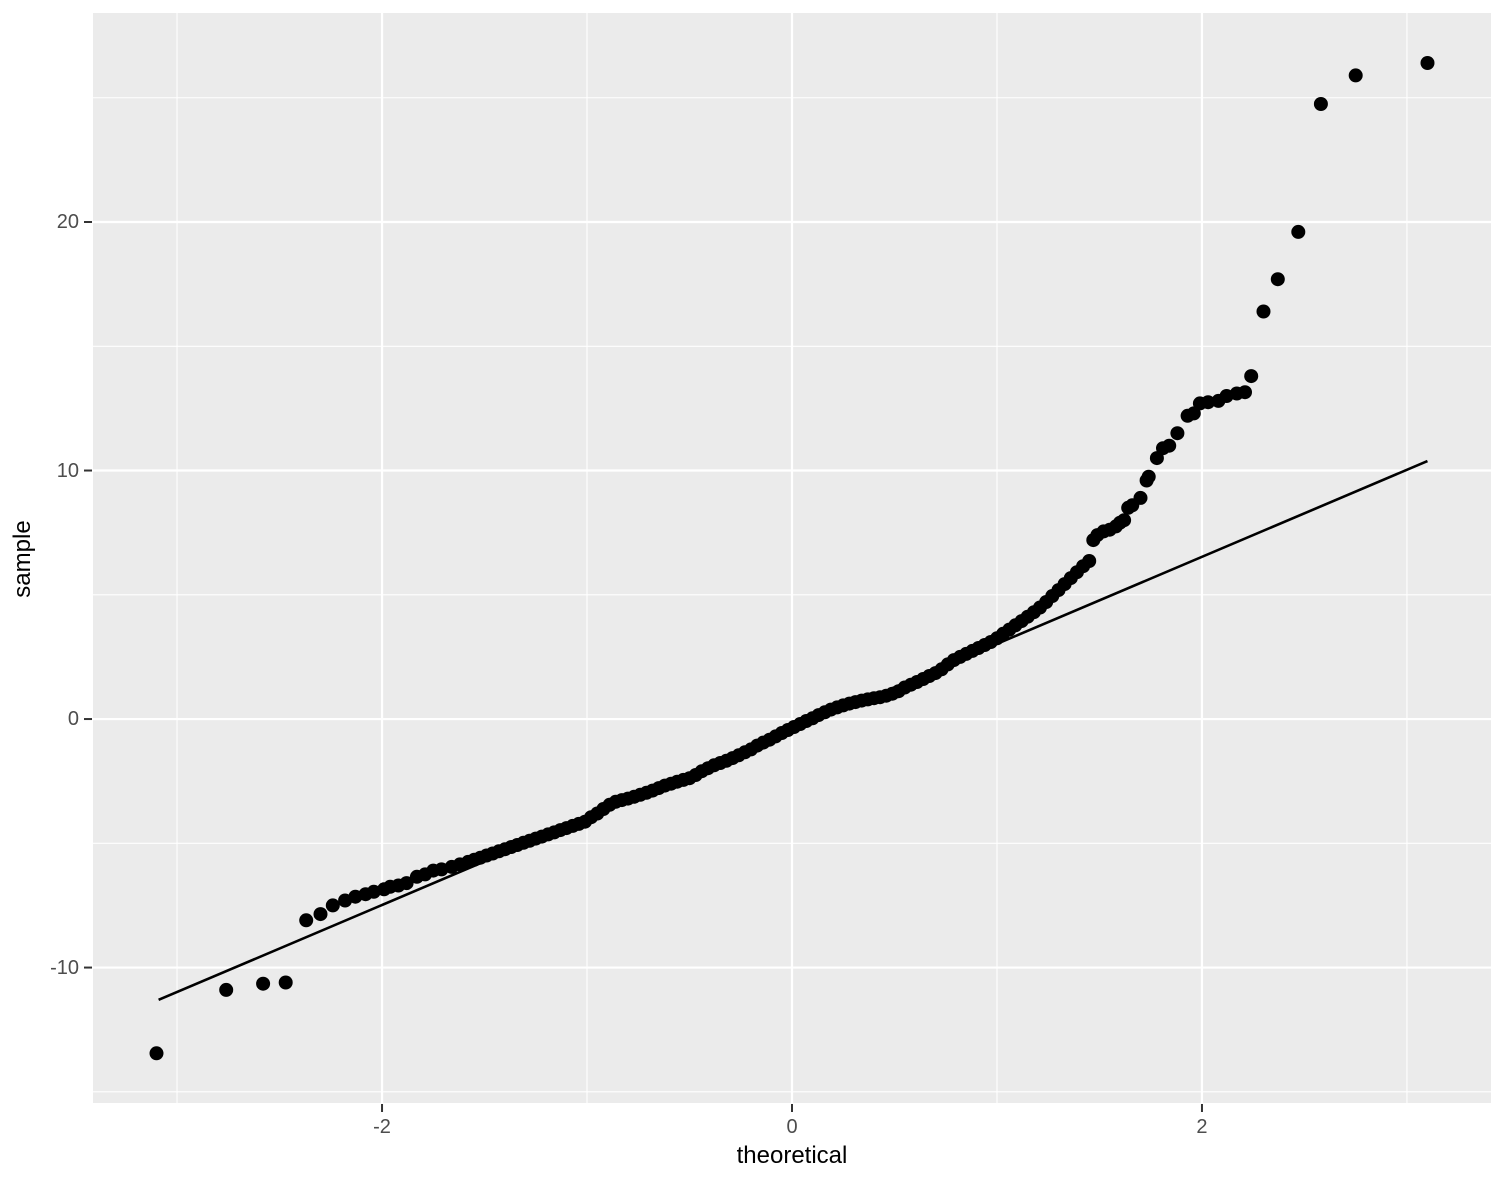 This screenshot has height=1182, width=1498. What do you see at coordinates (64, 967) in the screenshot?
I see `y-tick-label: -10` at bounding box center [64, 967].